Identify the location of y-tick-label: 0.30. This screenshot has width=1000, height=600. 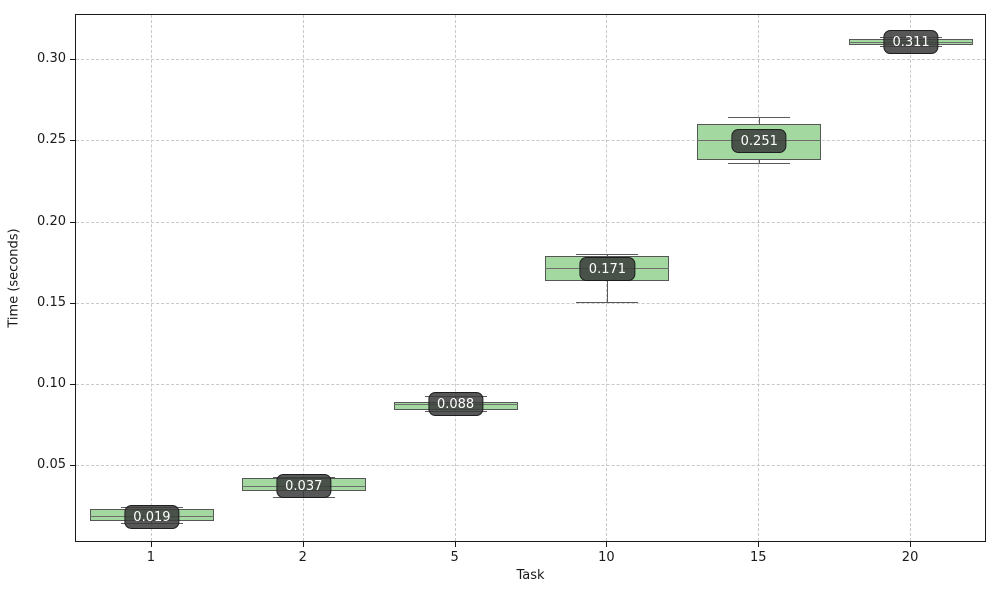
(51, 59).